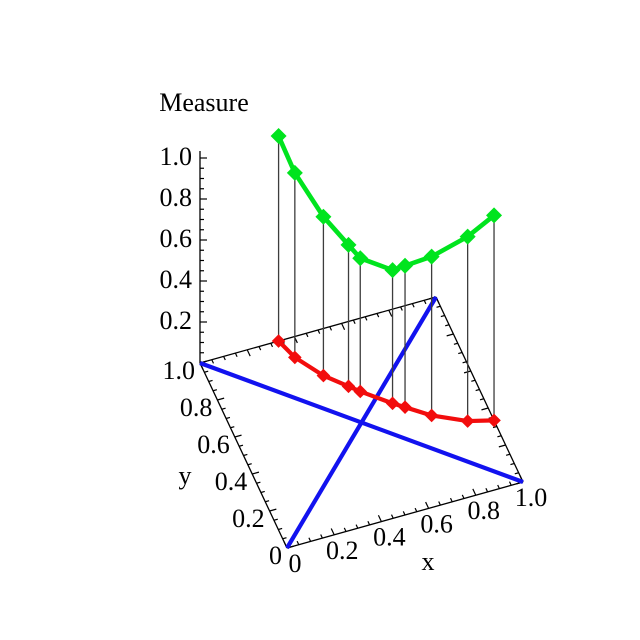 The width and height of the screenshot is (640, 640). I want to click on y-tick-label: 1.0, so click(179, 370).